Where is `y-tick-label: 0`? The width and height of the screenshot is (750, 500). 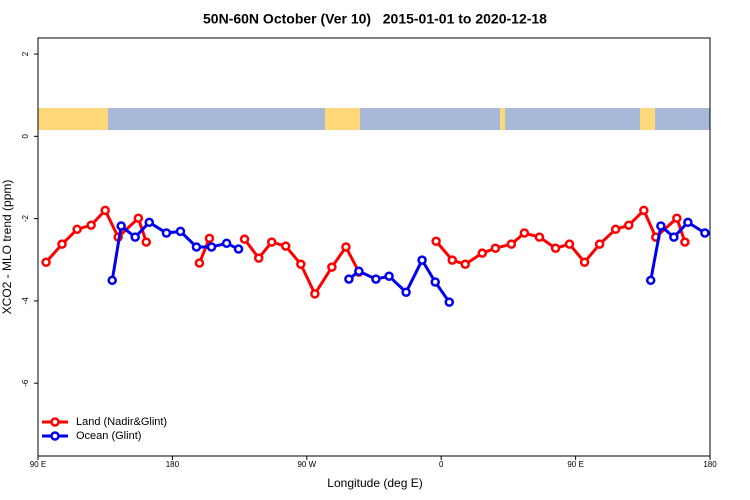
y-tick-label: 0 is located at coordinates (25, 136).